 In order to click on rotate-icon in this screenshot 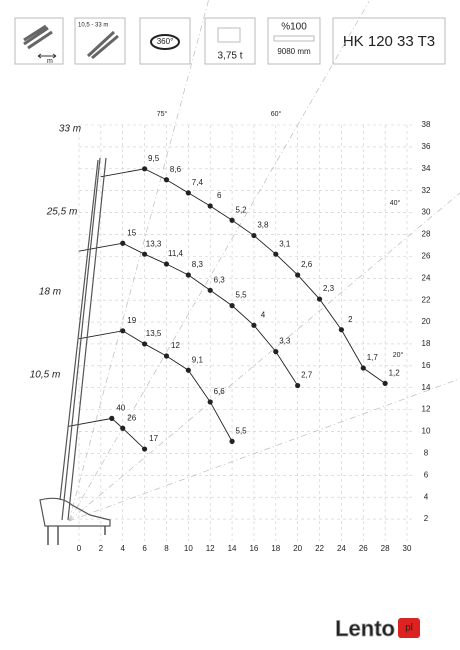, I will do `click(165, 42)`.